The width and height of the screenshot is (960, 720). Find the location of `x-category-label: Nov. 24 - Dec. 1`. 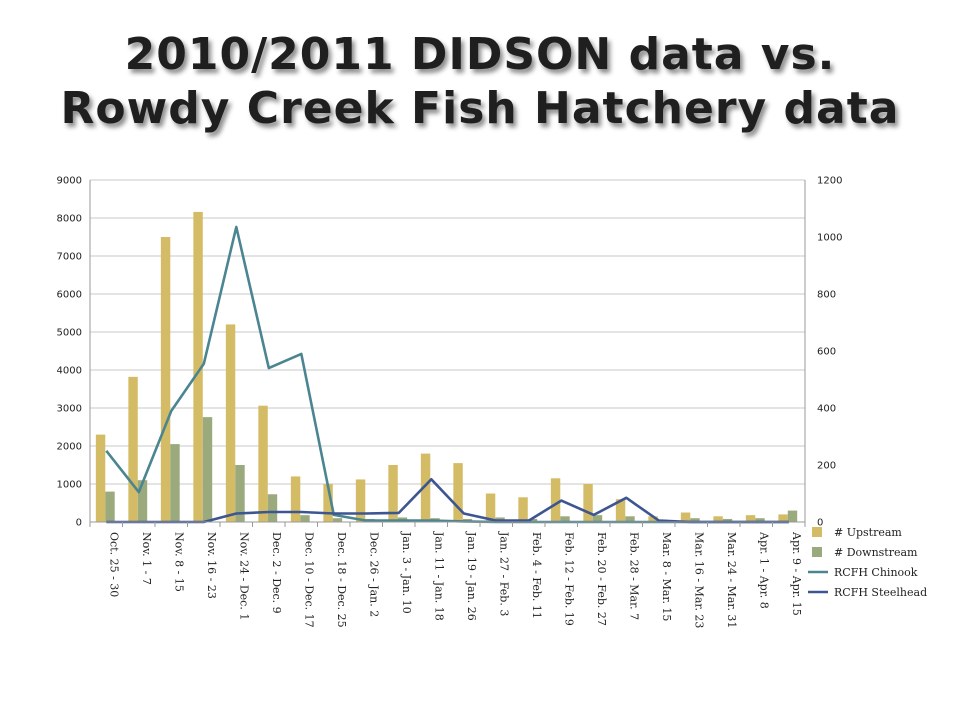

x-category-label: Nov. 24 - Dec. 1 is located at coordinates (243, 576).